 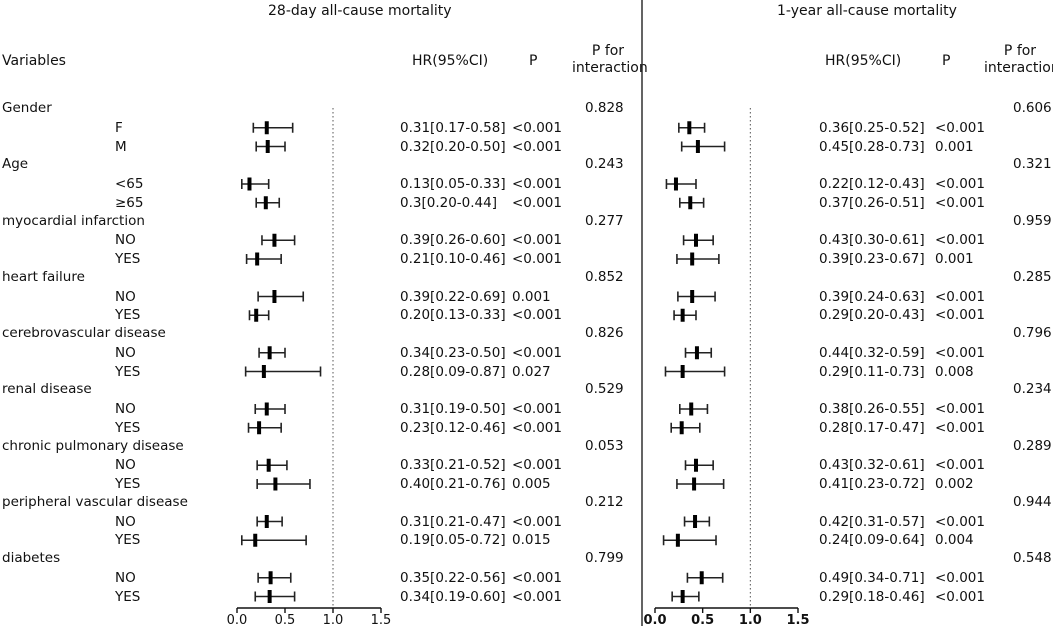 What do you see at coordinates (872, 127) in the screenshot?
I see `hr-ci-value: 0.36[0.25-0.52]` at bounding box center [872, 127].